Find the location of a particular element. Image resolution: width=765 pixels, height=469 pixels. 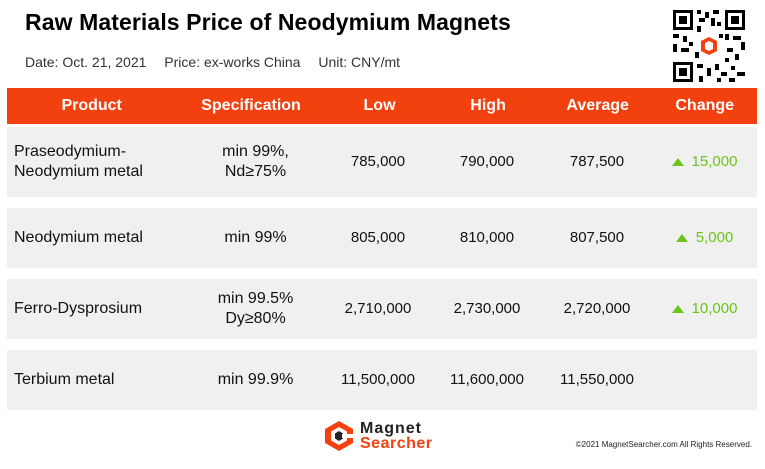

low-price: 805,000 is located at coordinates (378, 237).